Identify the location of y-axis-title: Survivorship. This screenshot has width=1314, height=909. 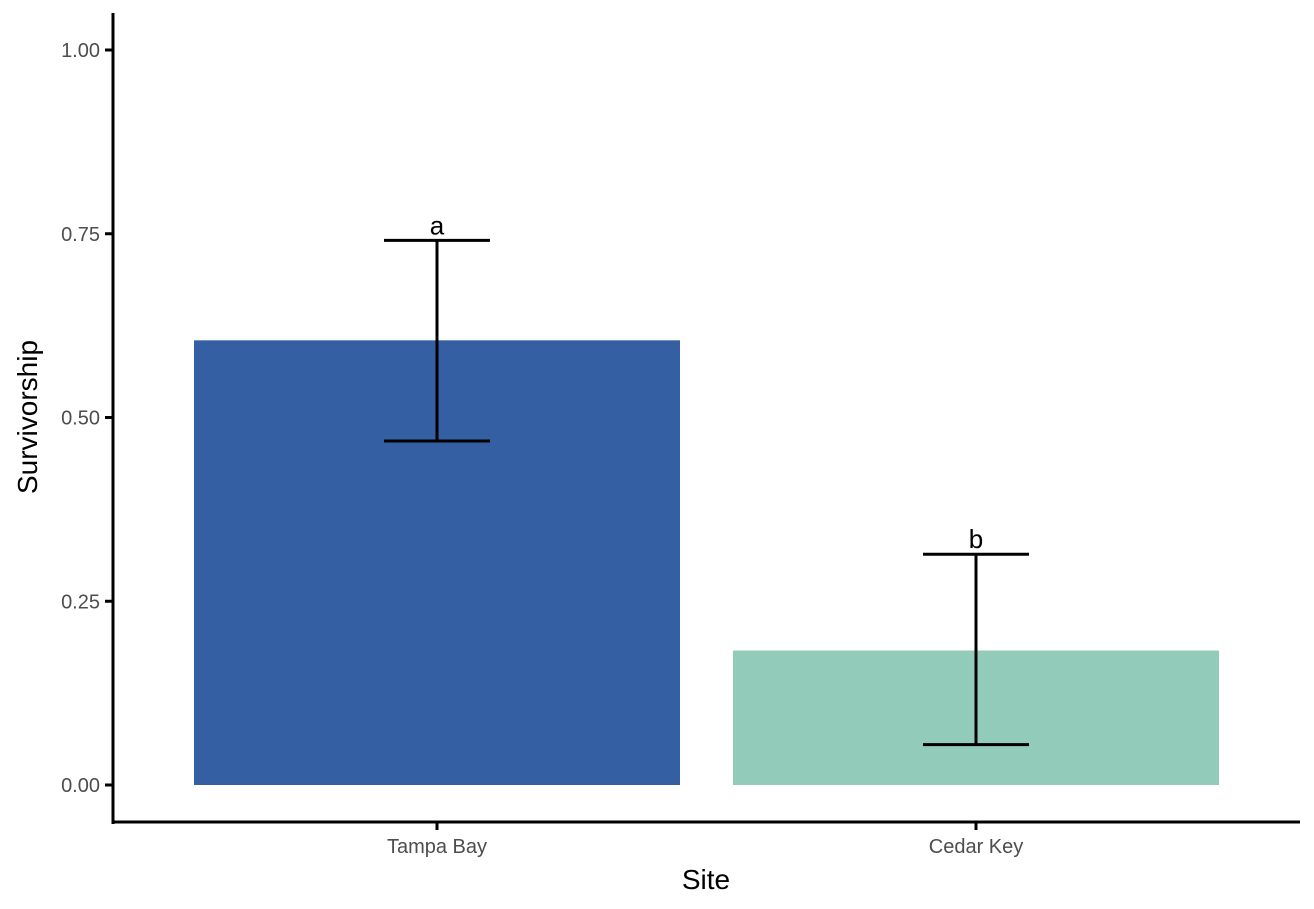
(27, 417).